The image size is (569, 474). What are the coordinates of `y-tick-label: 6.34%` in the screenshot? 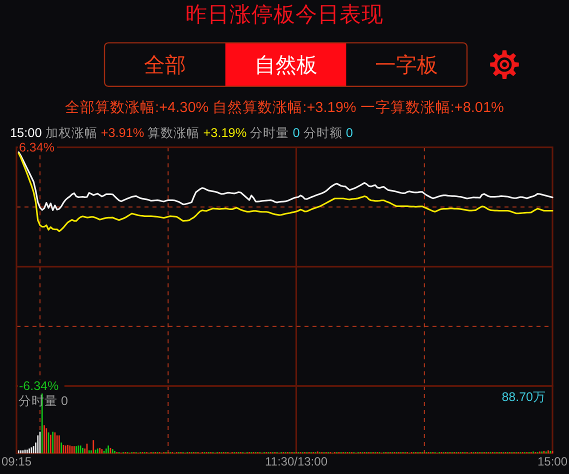 It's located at (36, 147).